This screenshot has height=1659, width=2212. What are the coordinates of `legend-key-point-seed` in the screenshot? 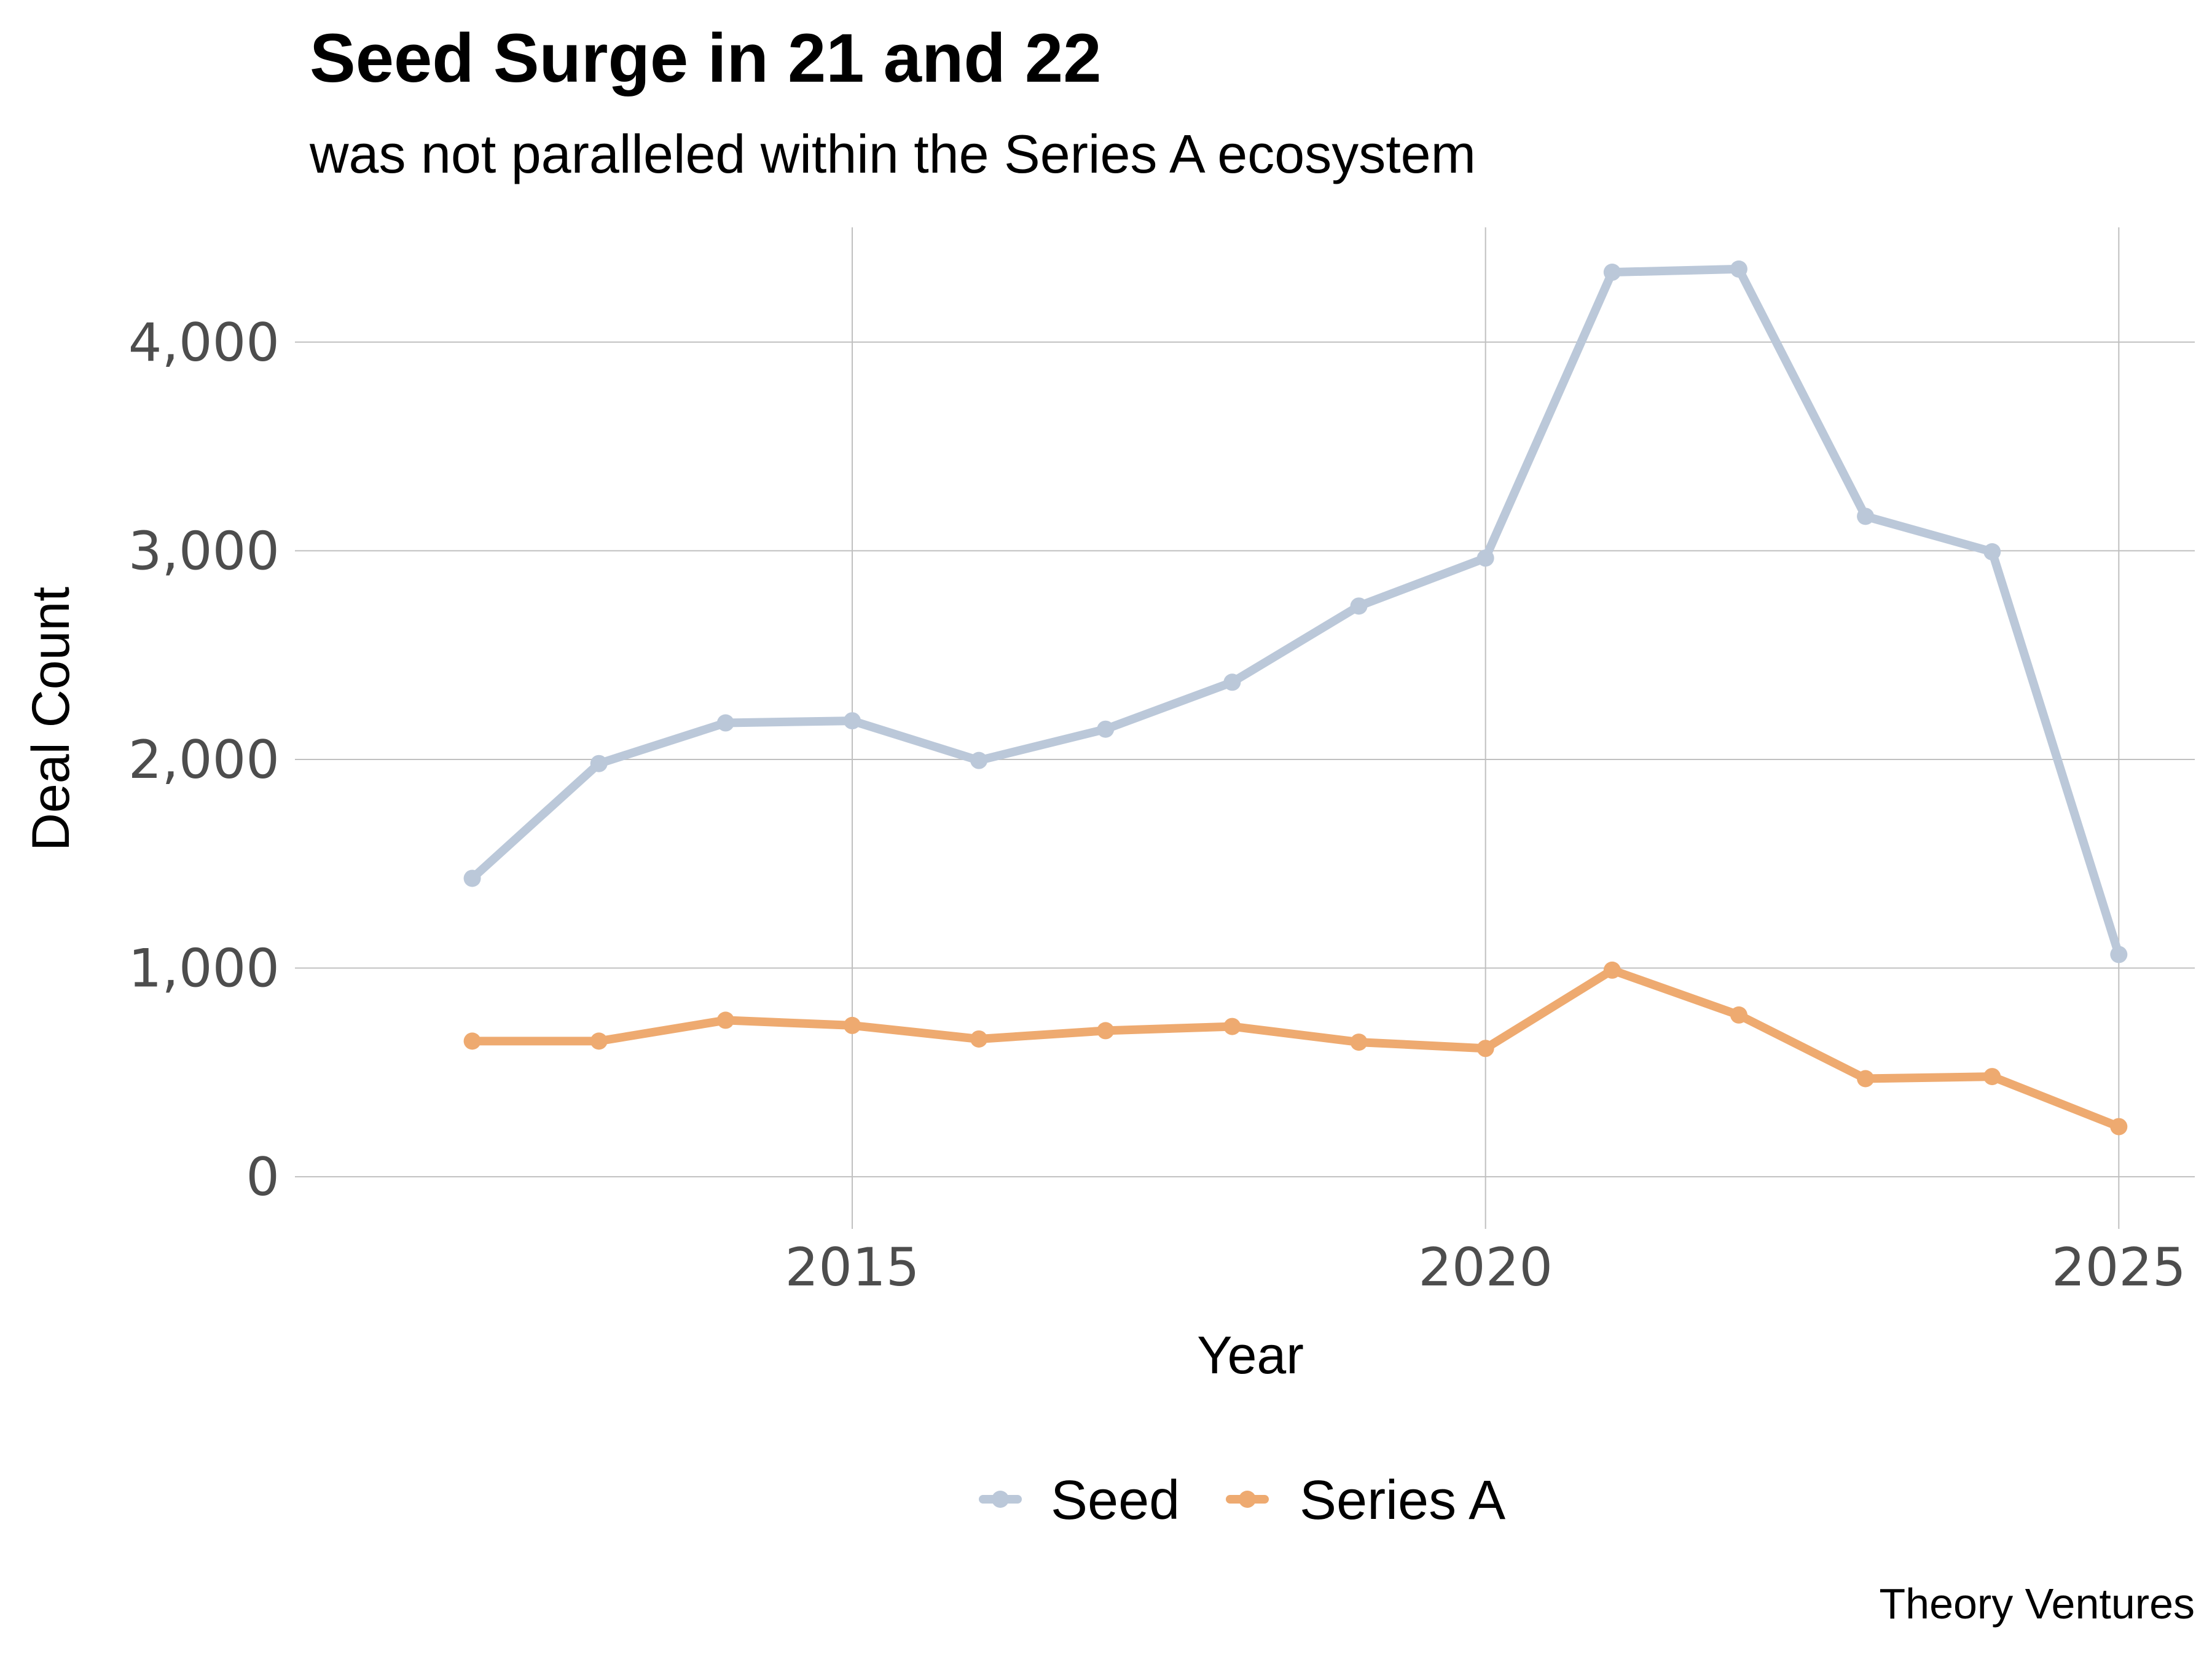 It's located at (1000, 1499).